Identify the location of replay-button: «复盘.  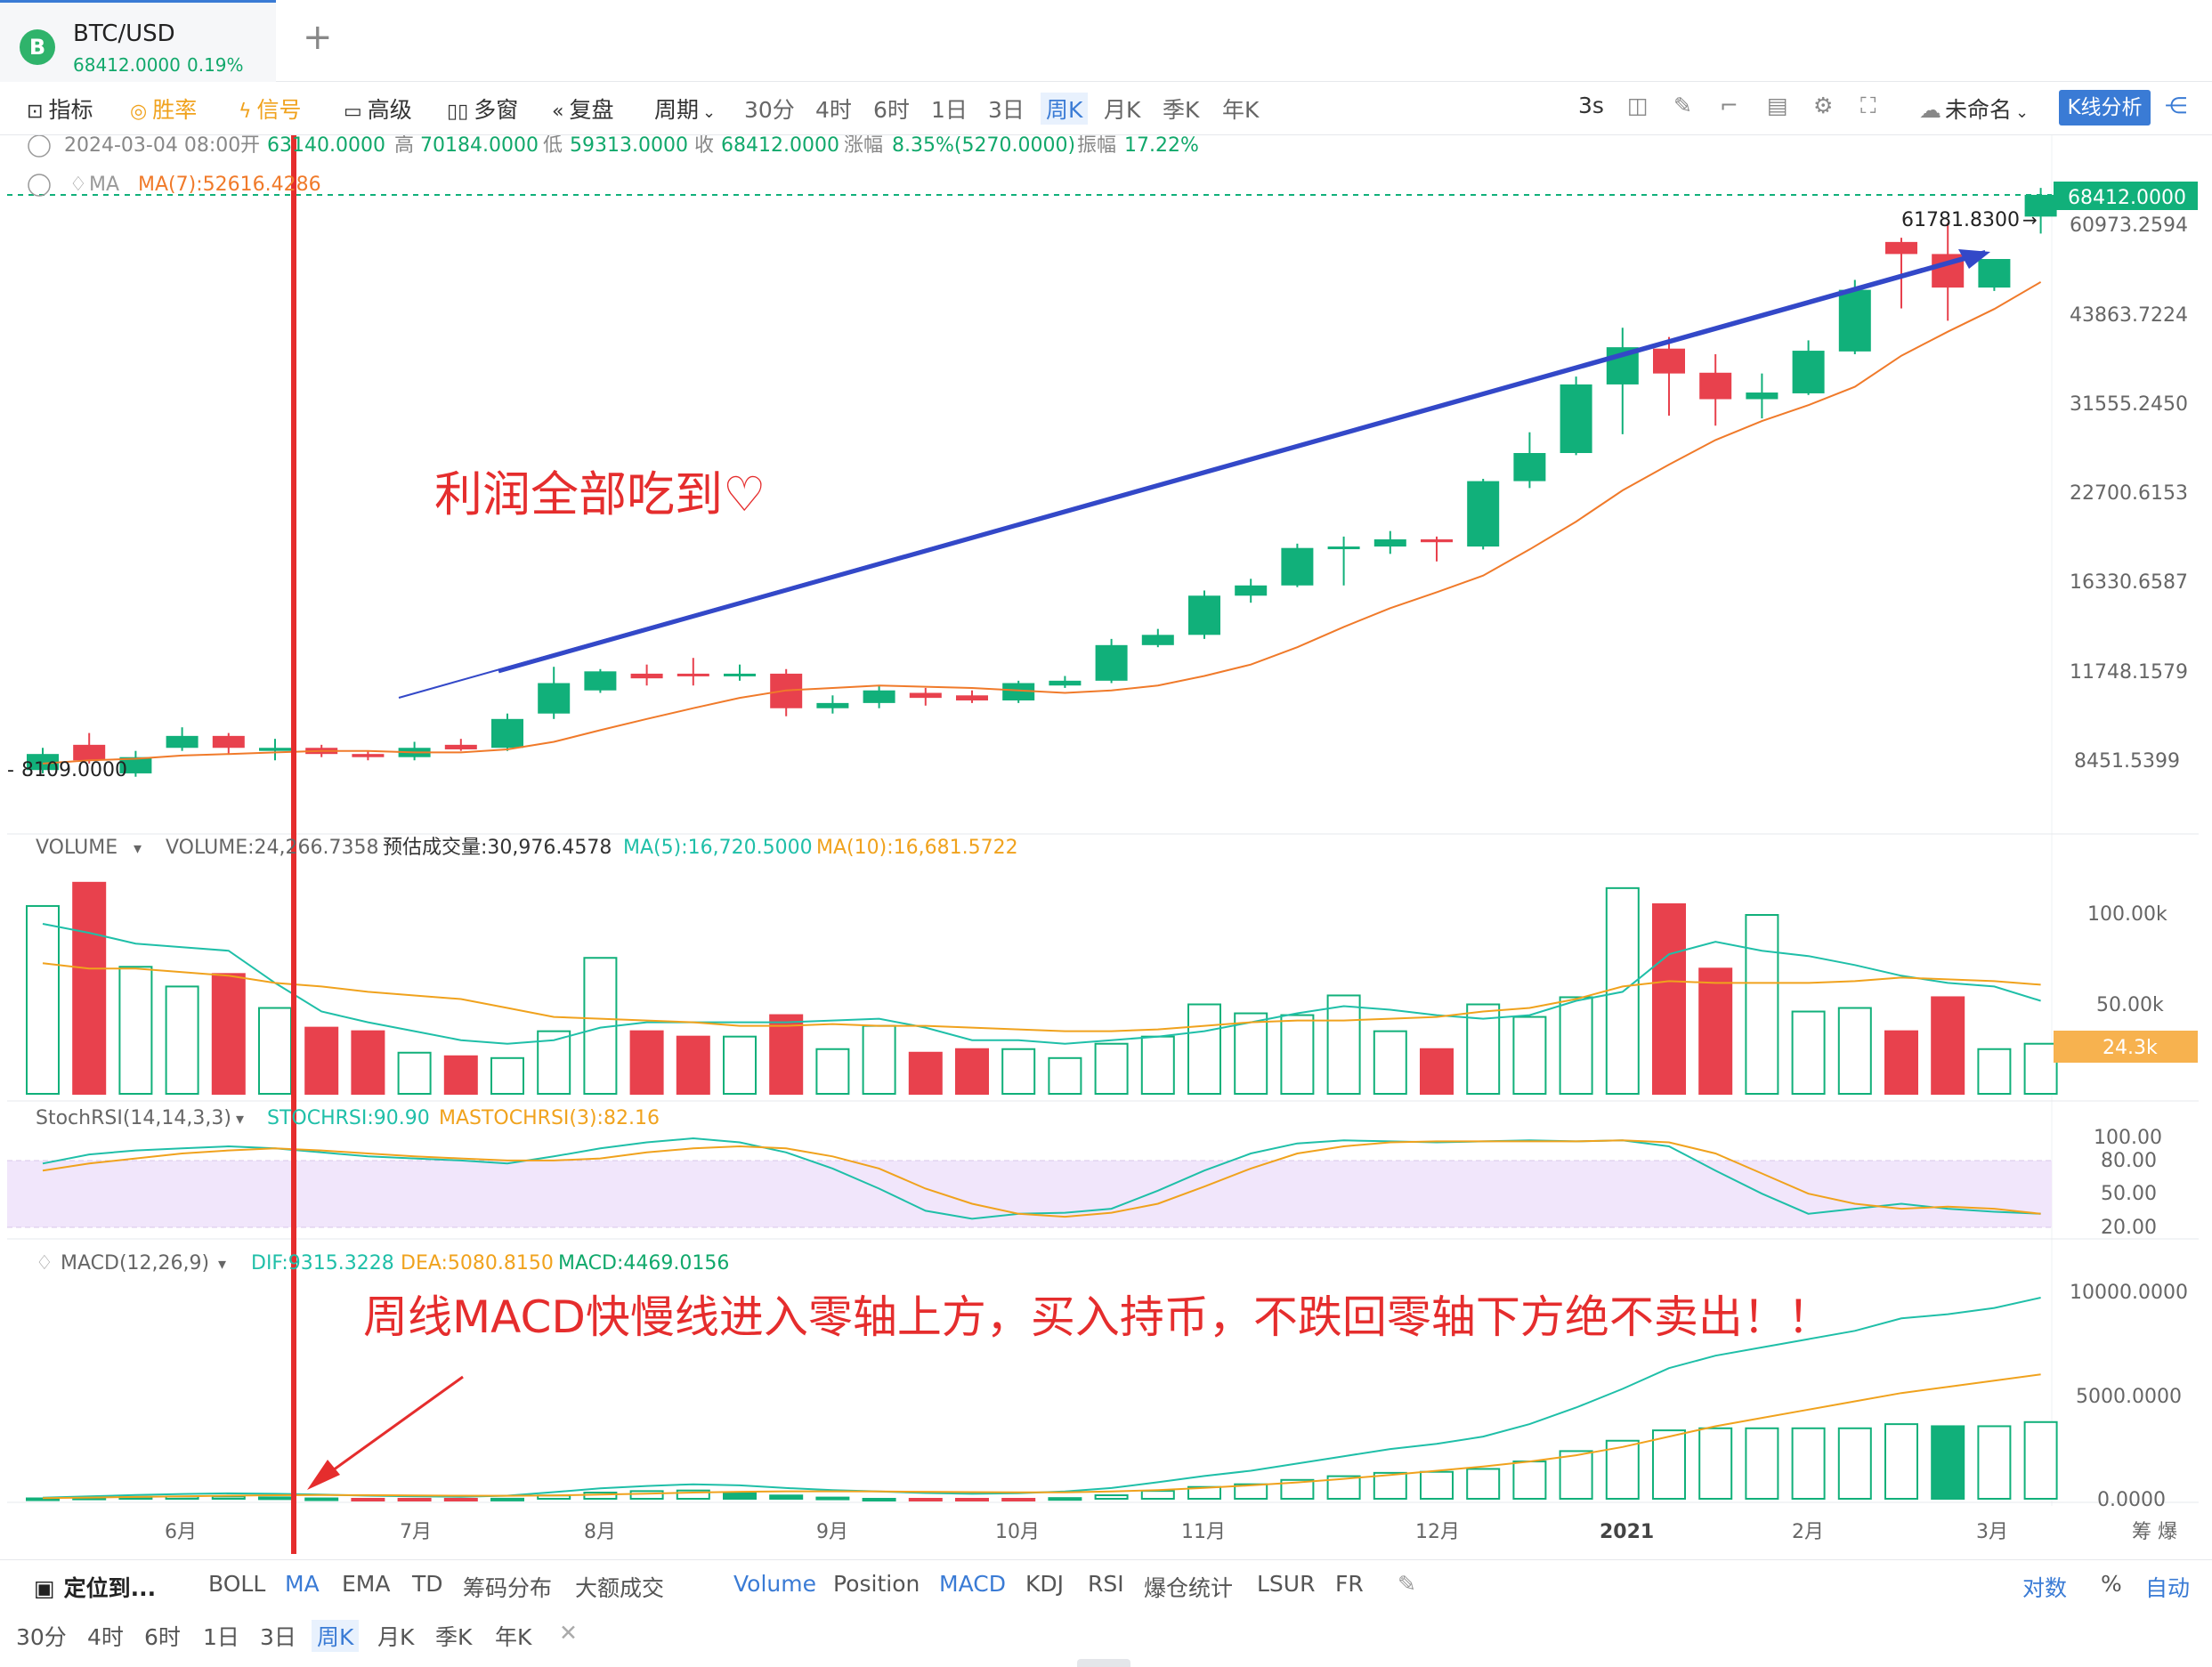
(582, 109).